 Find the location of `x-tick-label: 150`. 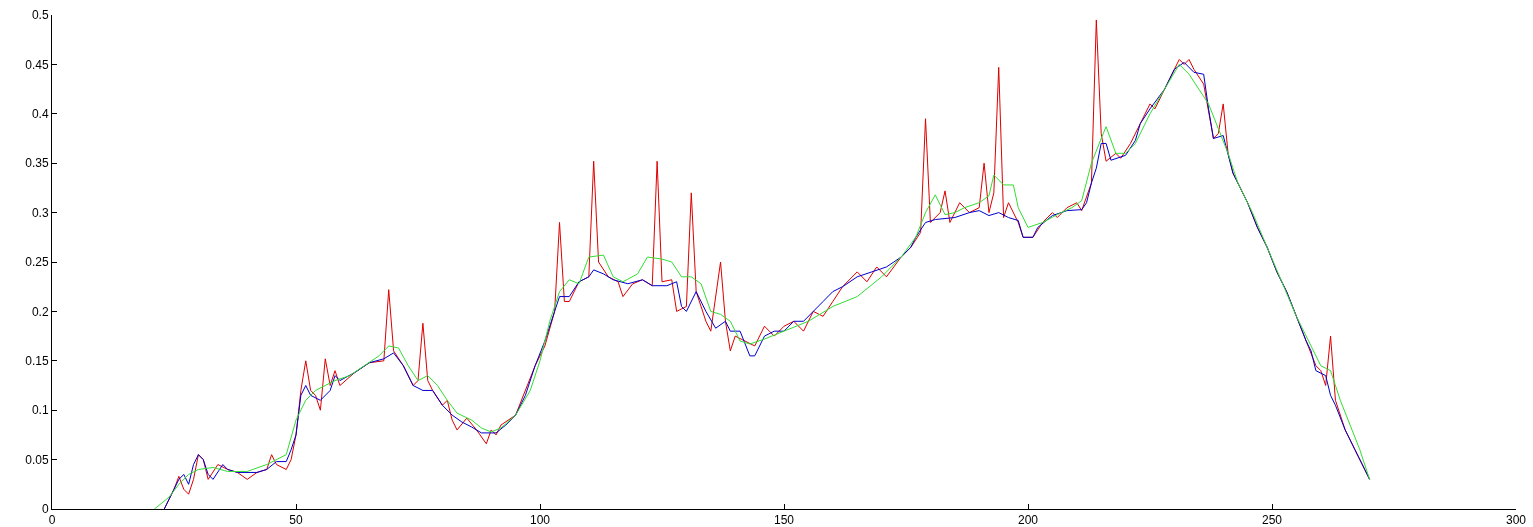

x-tick-label: 150 is located at coordinates (784, 520).